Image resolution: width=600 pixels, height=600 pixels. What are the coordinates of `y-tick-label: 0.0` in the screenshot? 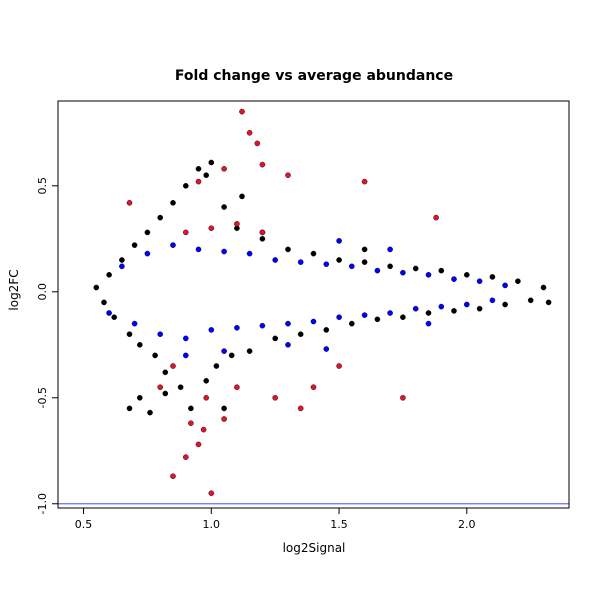 It's located at (42, 292).